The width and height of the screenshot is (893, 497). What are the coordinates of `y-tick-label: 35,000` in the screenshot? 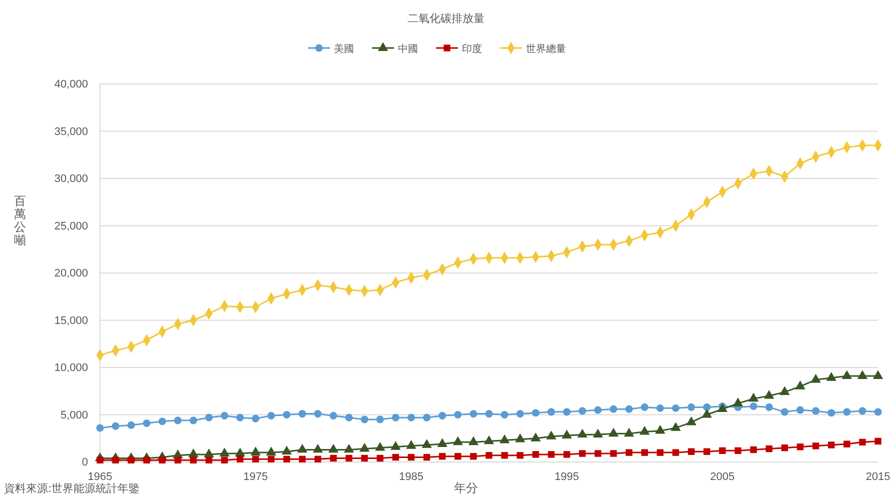 It's located at (71, 132).